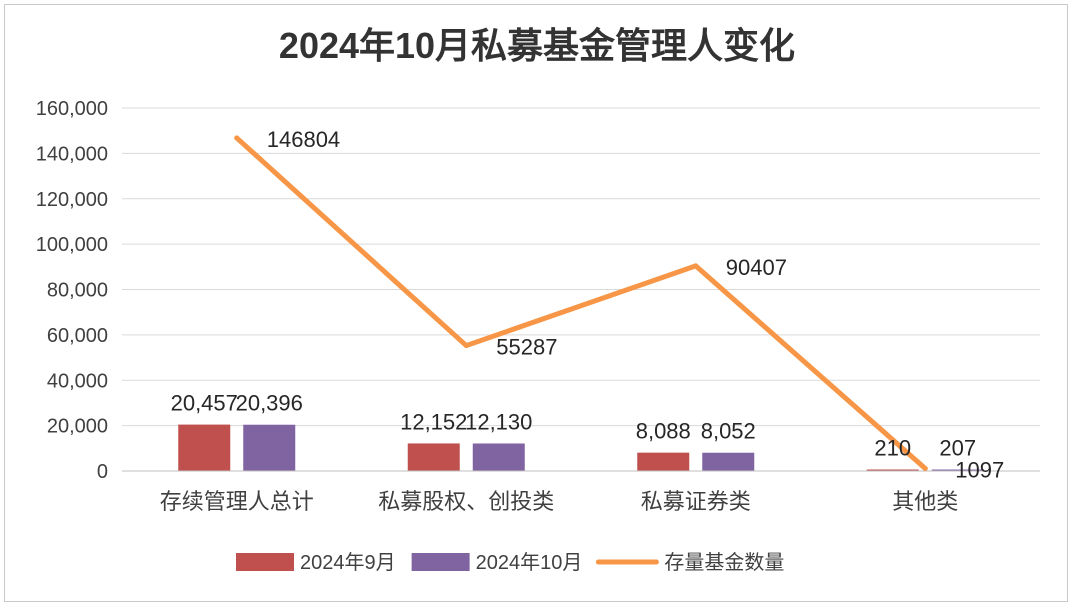  Describe the element at coordinates (663, 431) in the screenshot. I see `bar-data-label: 8,088` at that location.